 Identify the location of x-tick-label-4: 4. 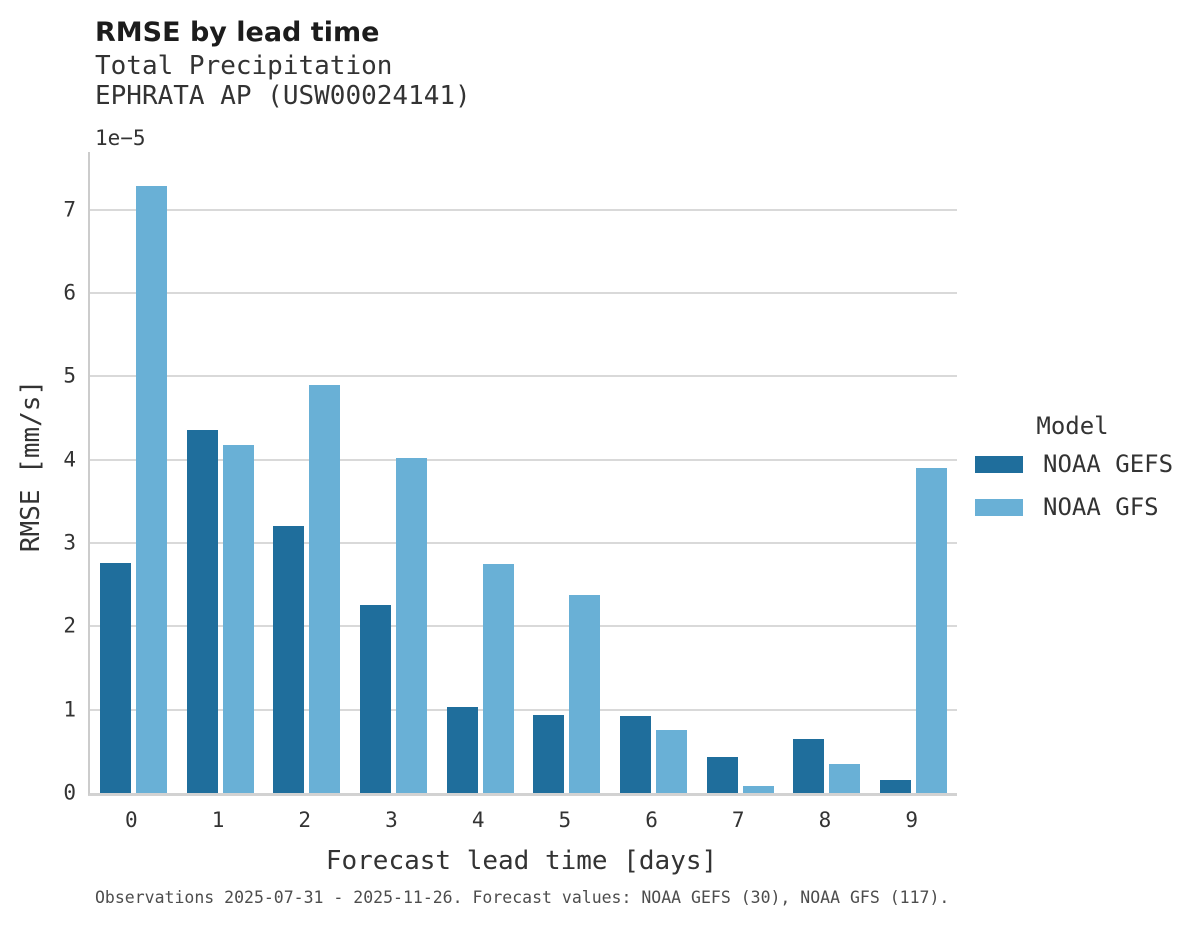
(478, 820).